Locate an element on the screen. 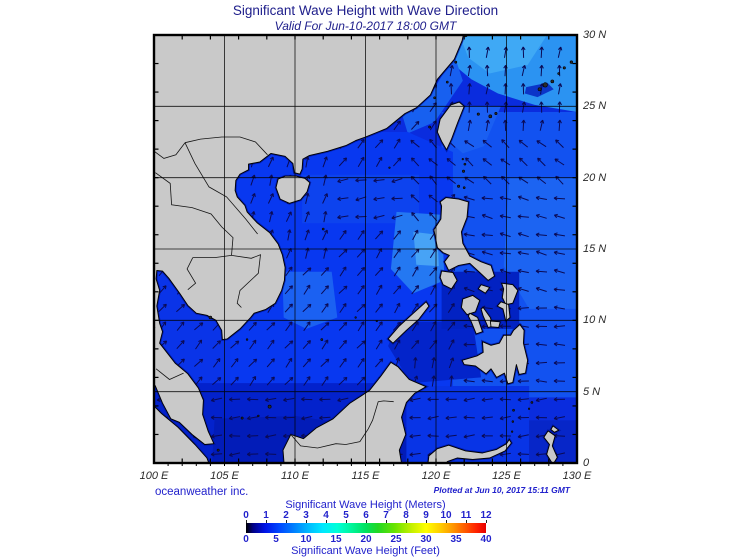 The height and width of the screenshot is (560, 755). feet-tick-label: 25 is located at coordinates (396, 539).